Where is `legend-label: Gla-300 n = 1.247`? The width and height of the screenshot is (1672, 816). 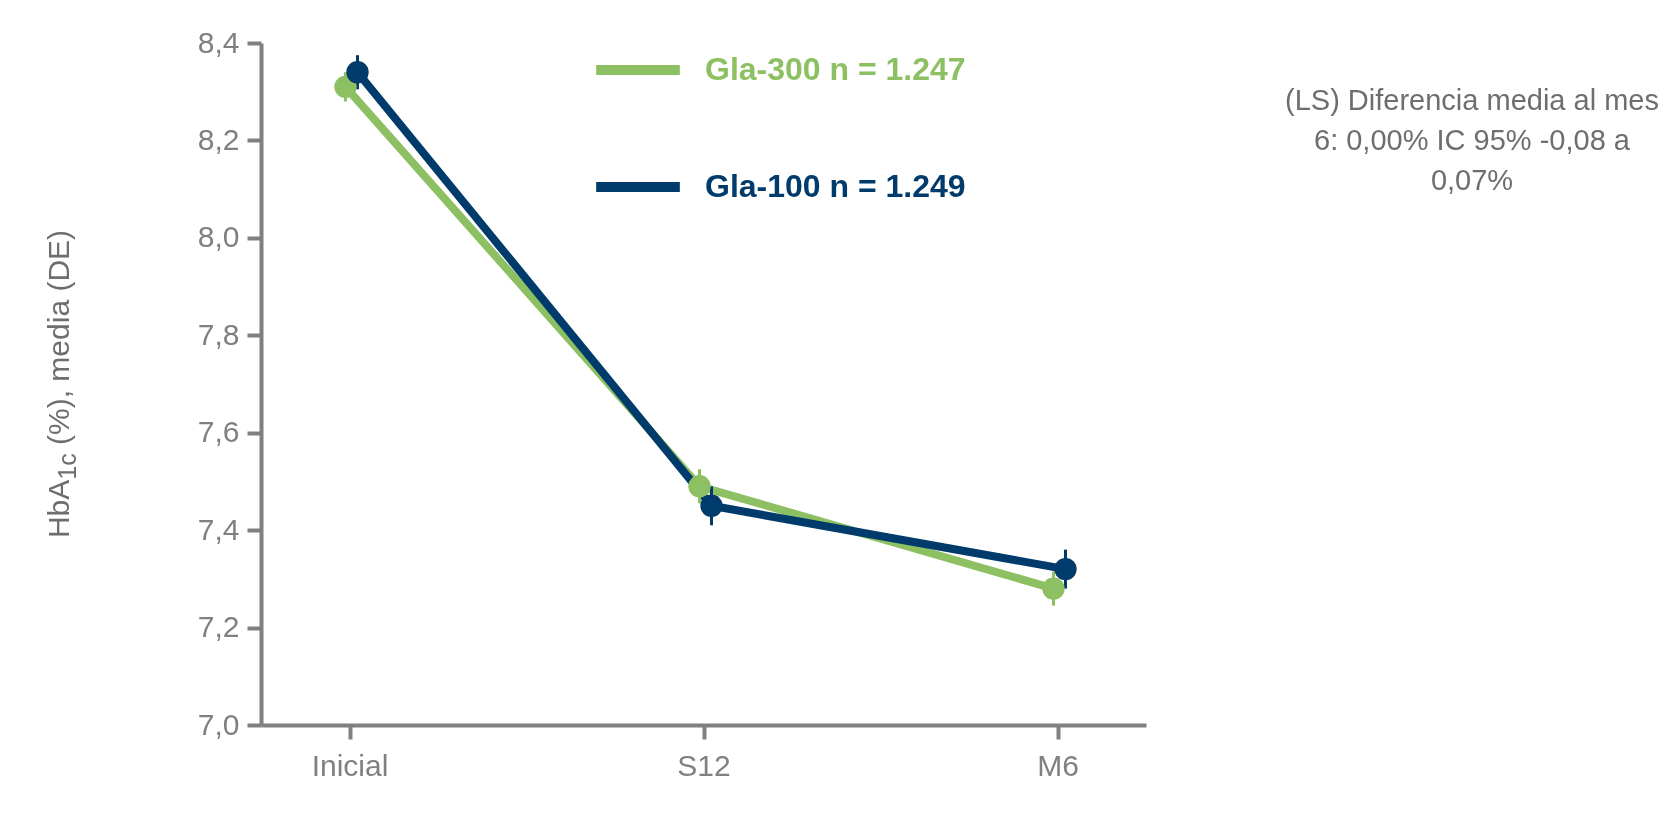 legend-label: Gla-300 n = 1.247 is located at coordinates (835, 69).